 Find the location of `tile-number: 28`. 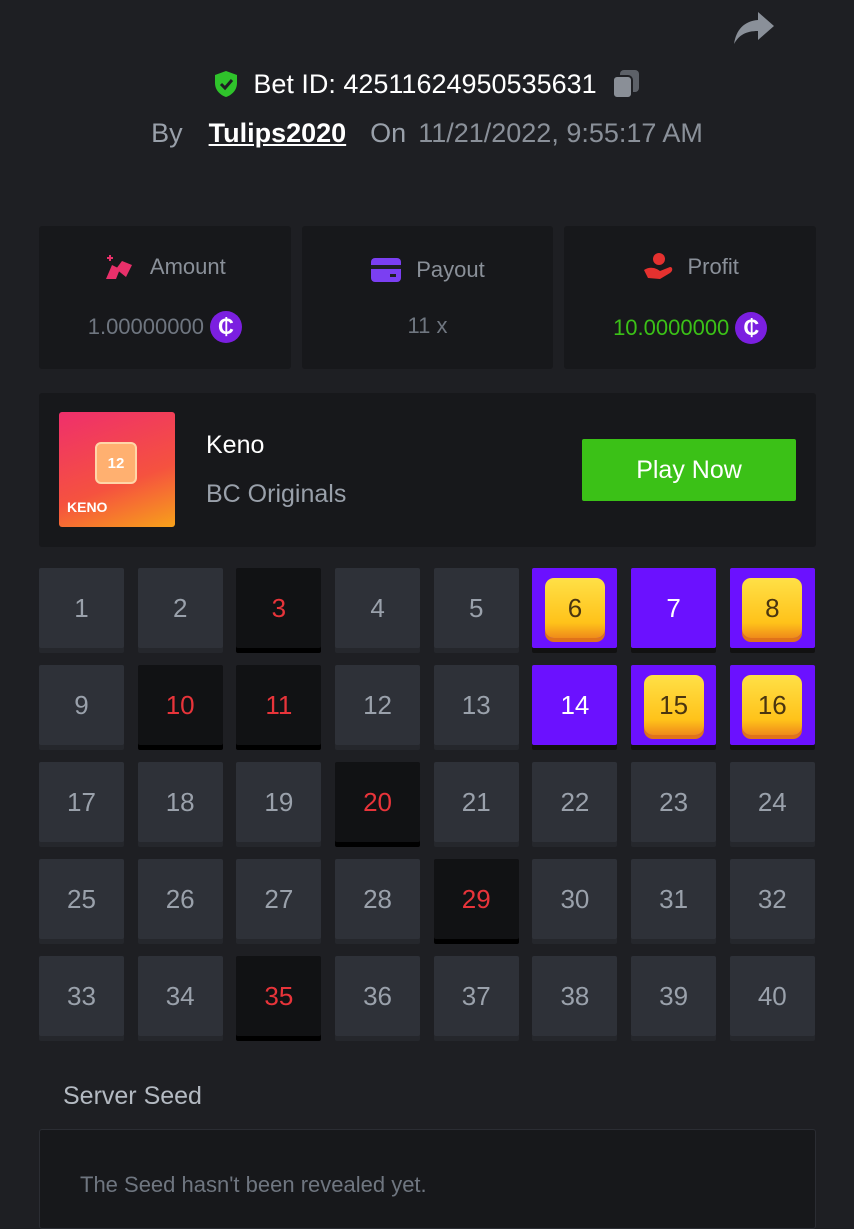

tile-number: 28 is located at coordinates (378, 898).